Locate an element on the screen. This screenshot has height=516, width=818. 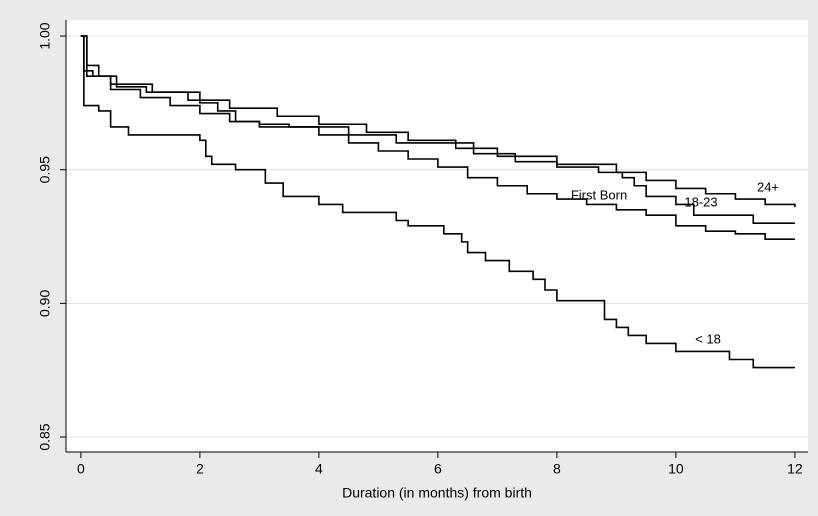
x-tick-label: 2 is located at coordinates (200, 469).